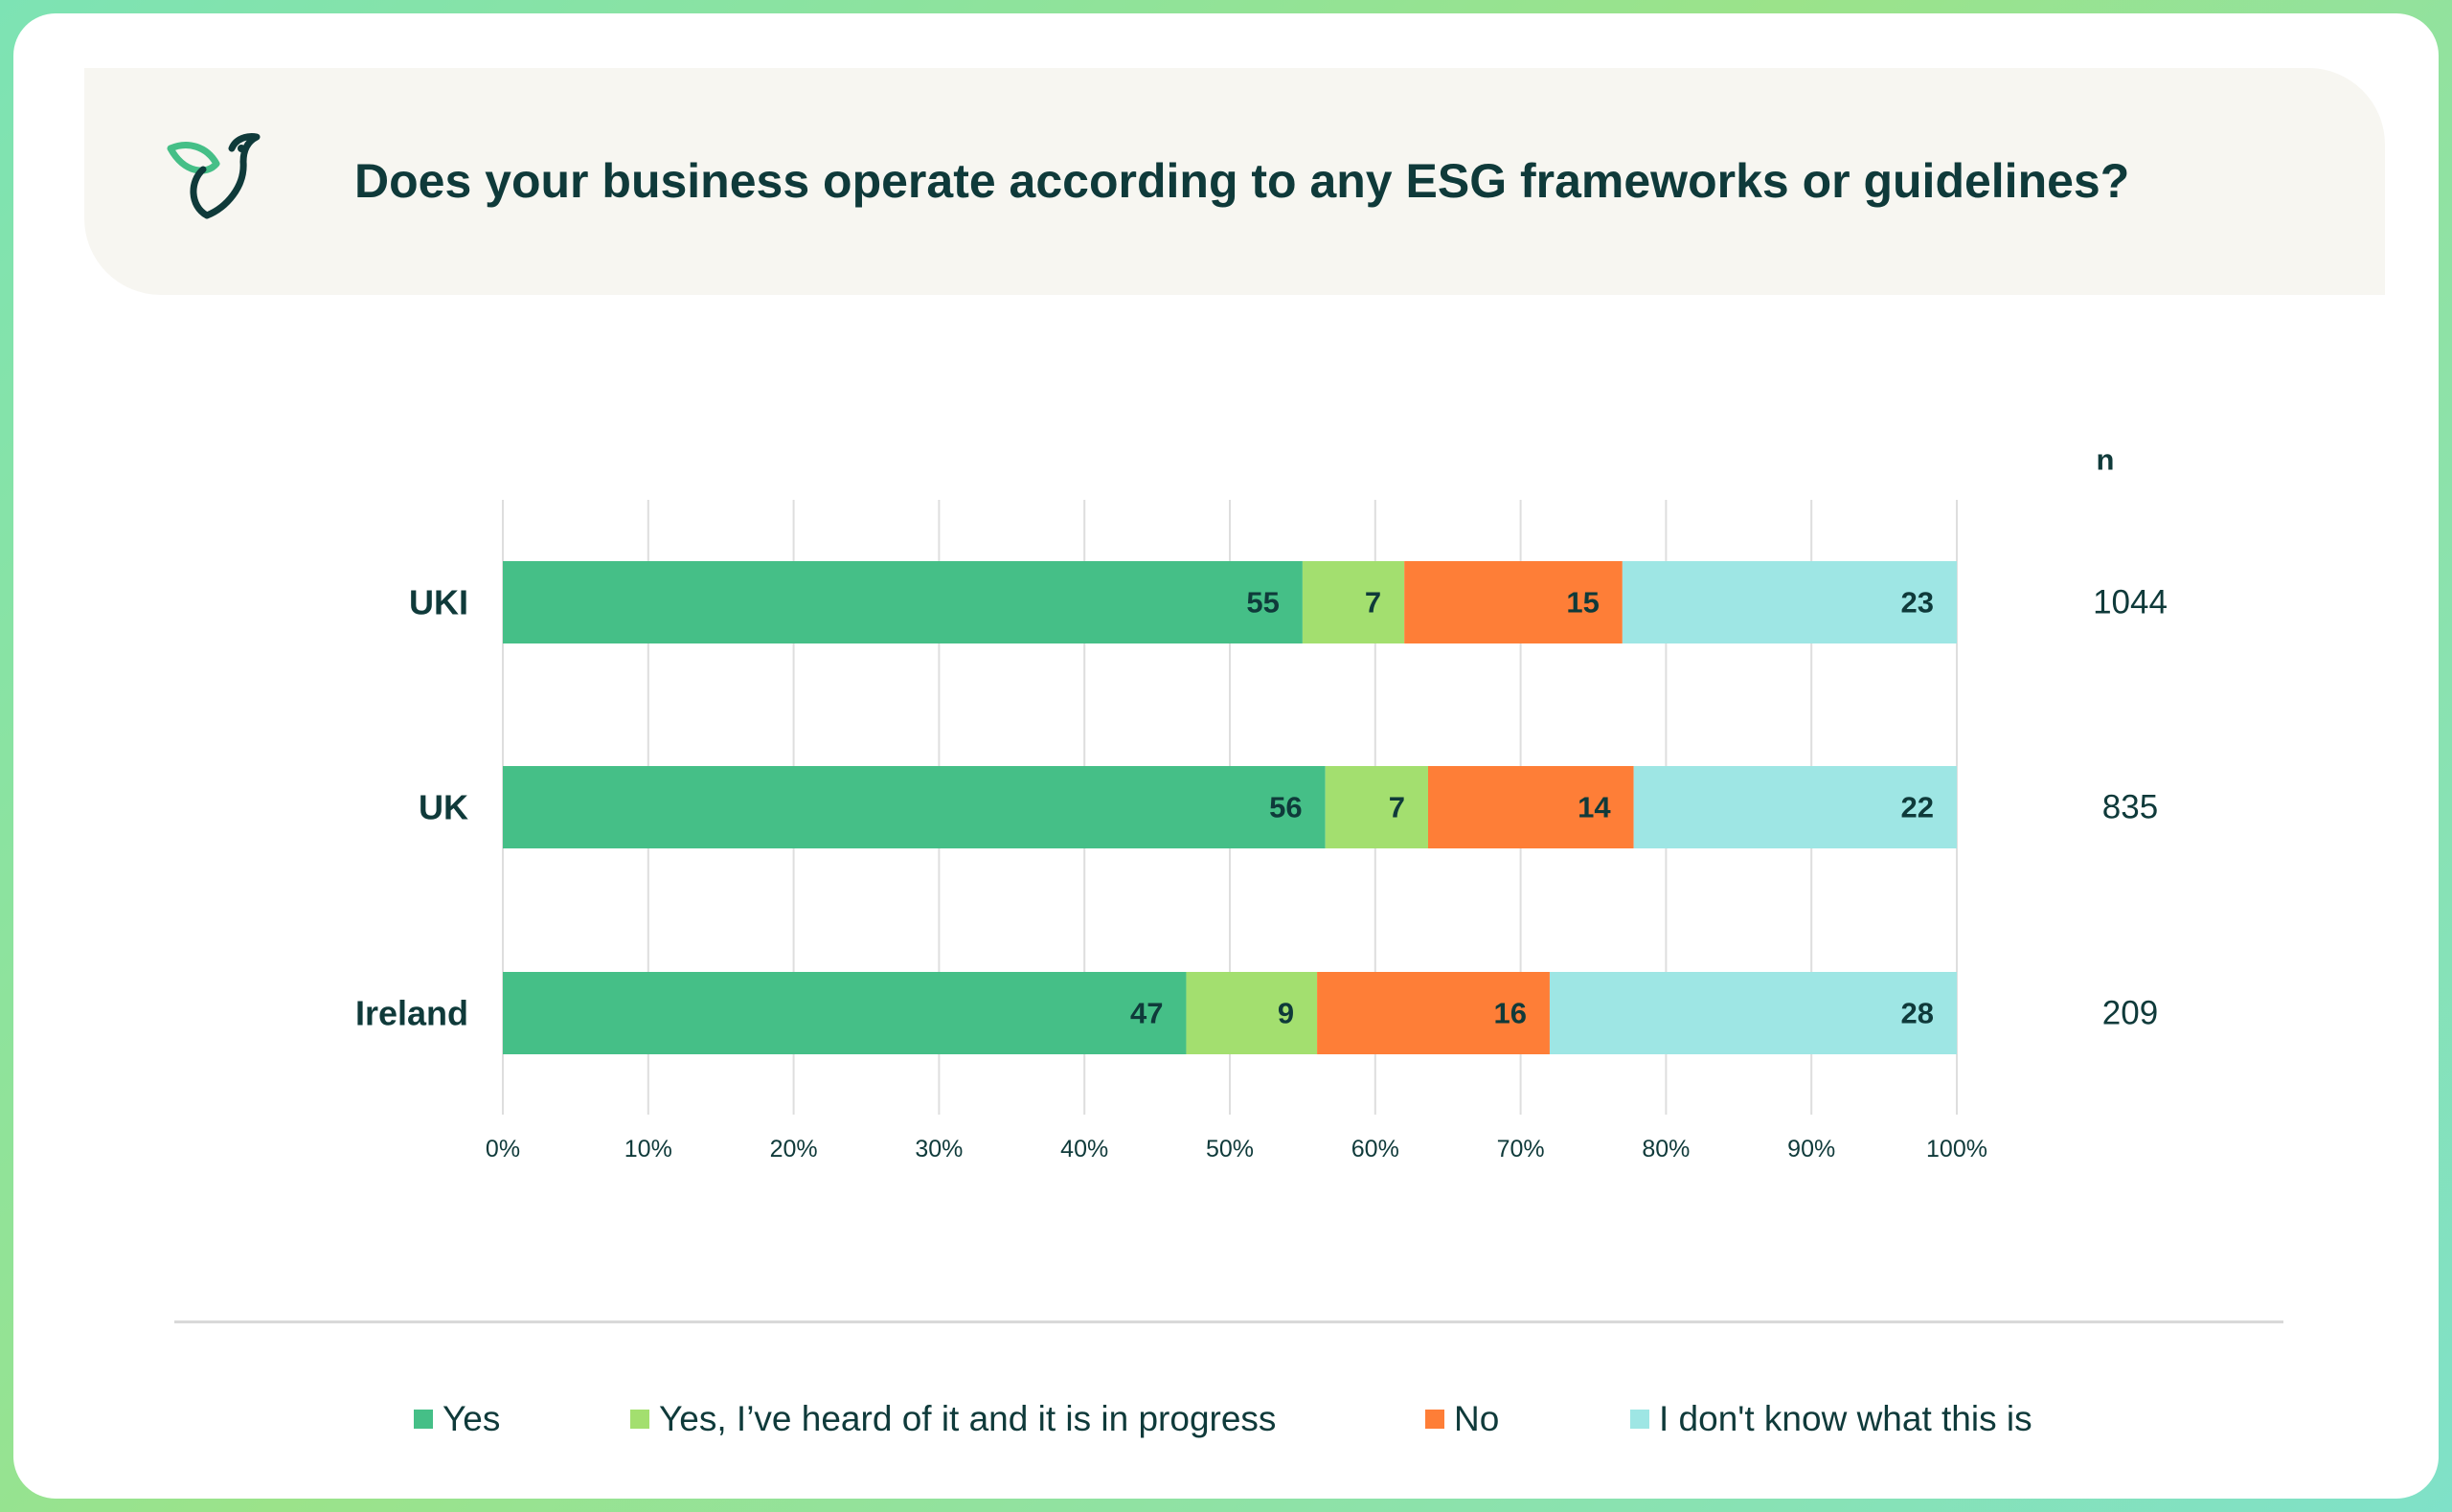 This screenshot has width=2452, height=1512. I want to click on x-tick-label: 0%, so click(503, 1149).